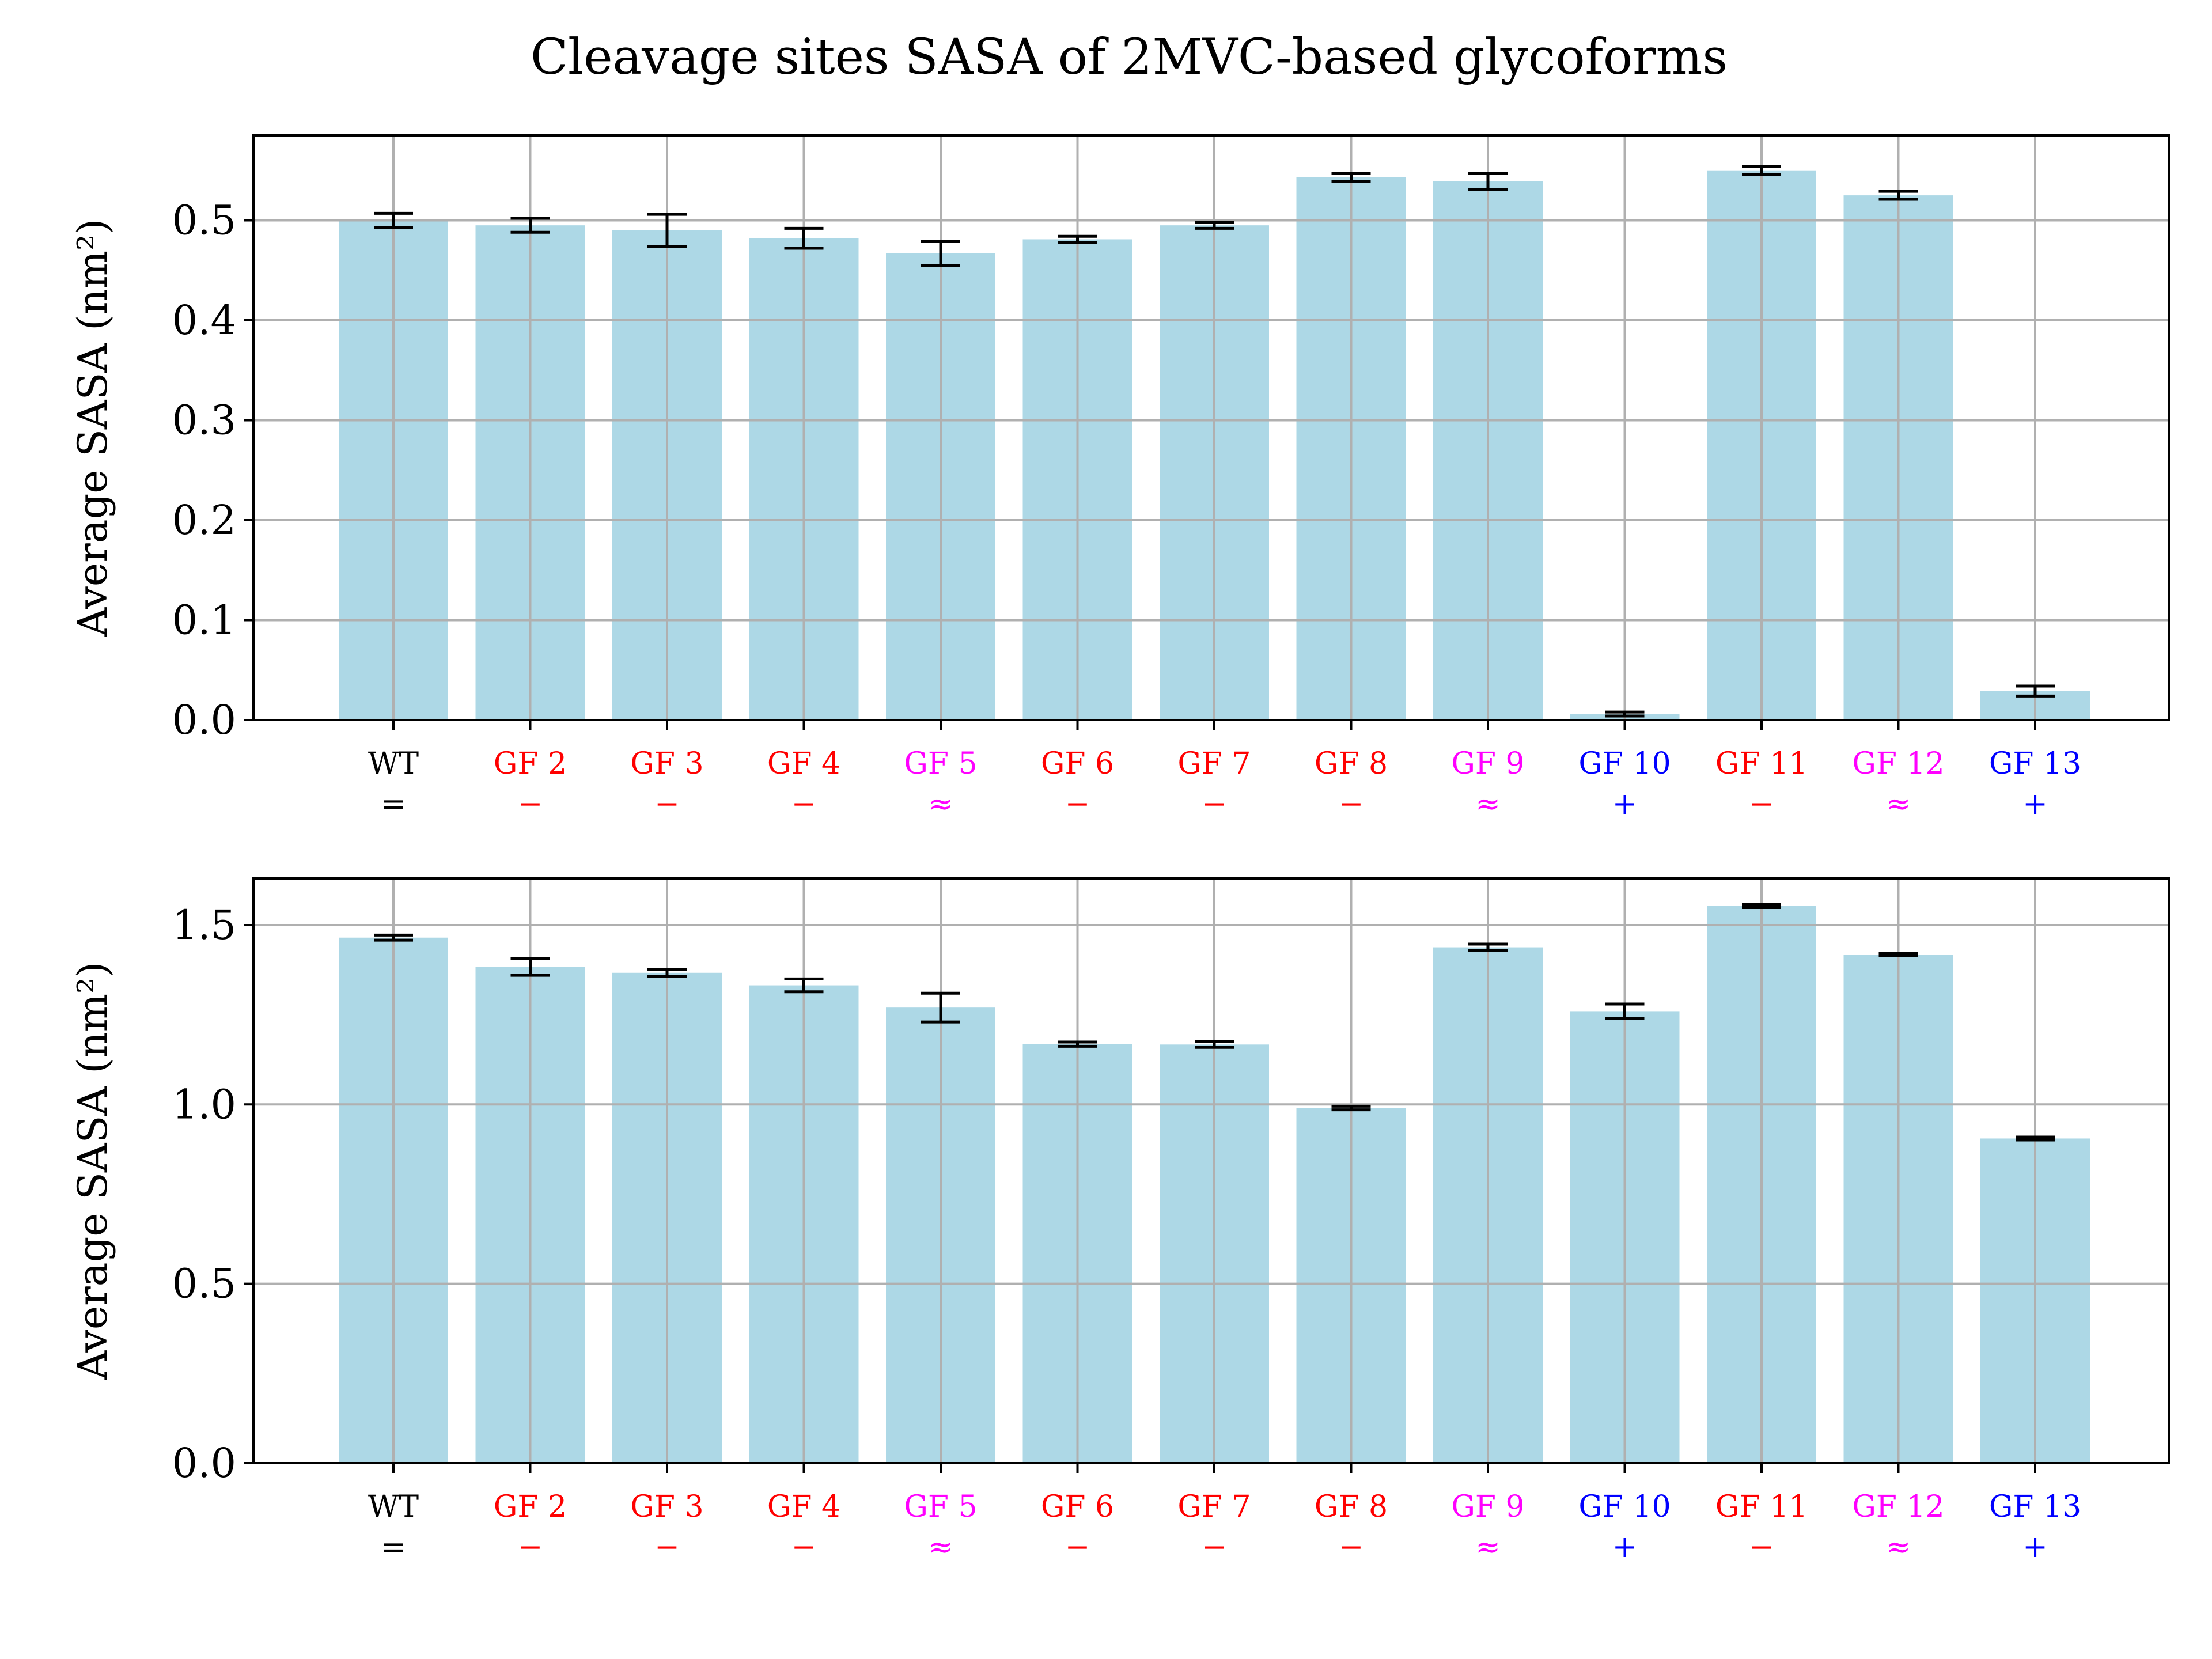 The height and width of the screenshot is (1659, 2212). Describe the element at coordinates (204, 520) in the screenshot. I see `y-tick-label-2: 0.2` at that location.